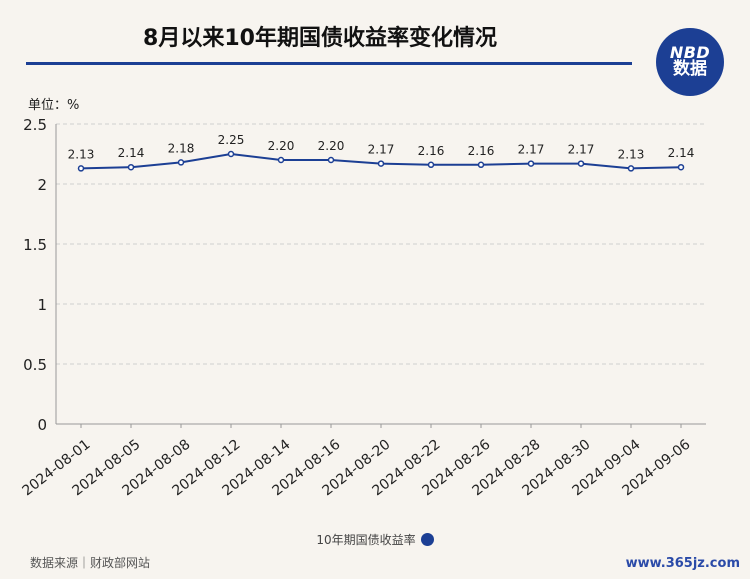 Image resolution: width=750 pixels, height=579 pixels. I want to click on site-watermark: www.365jz.com, so click(682, 563).